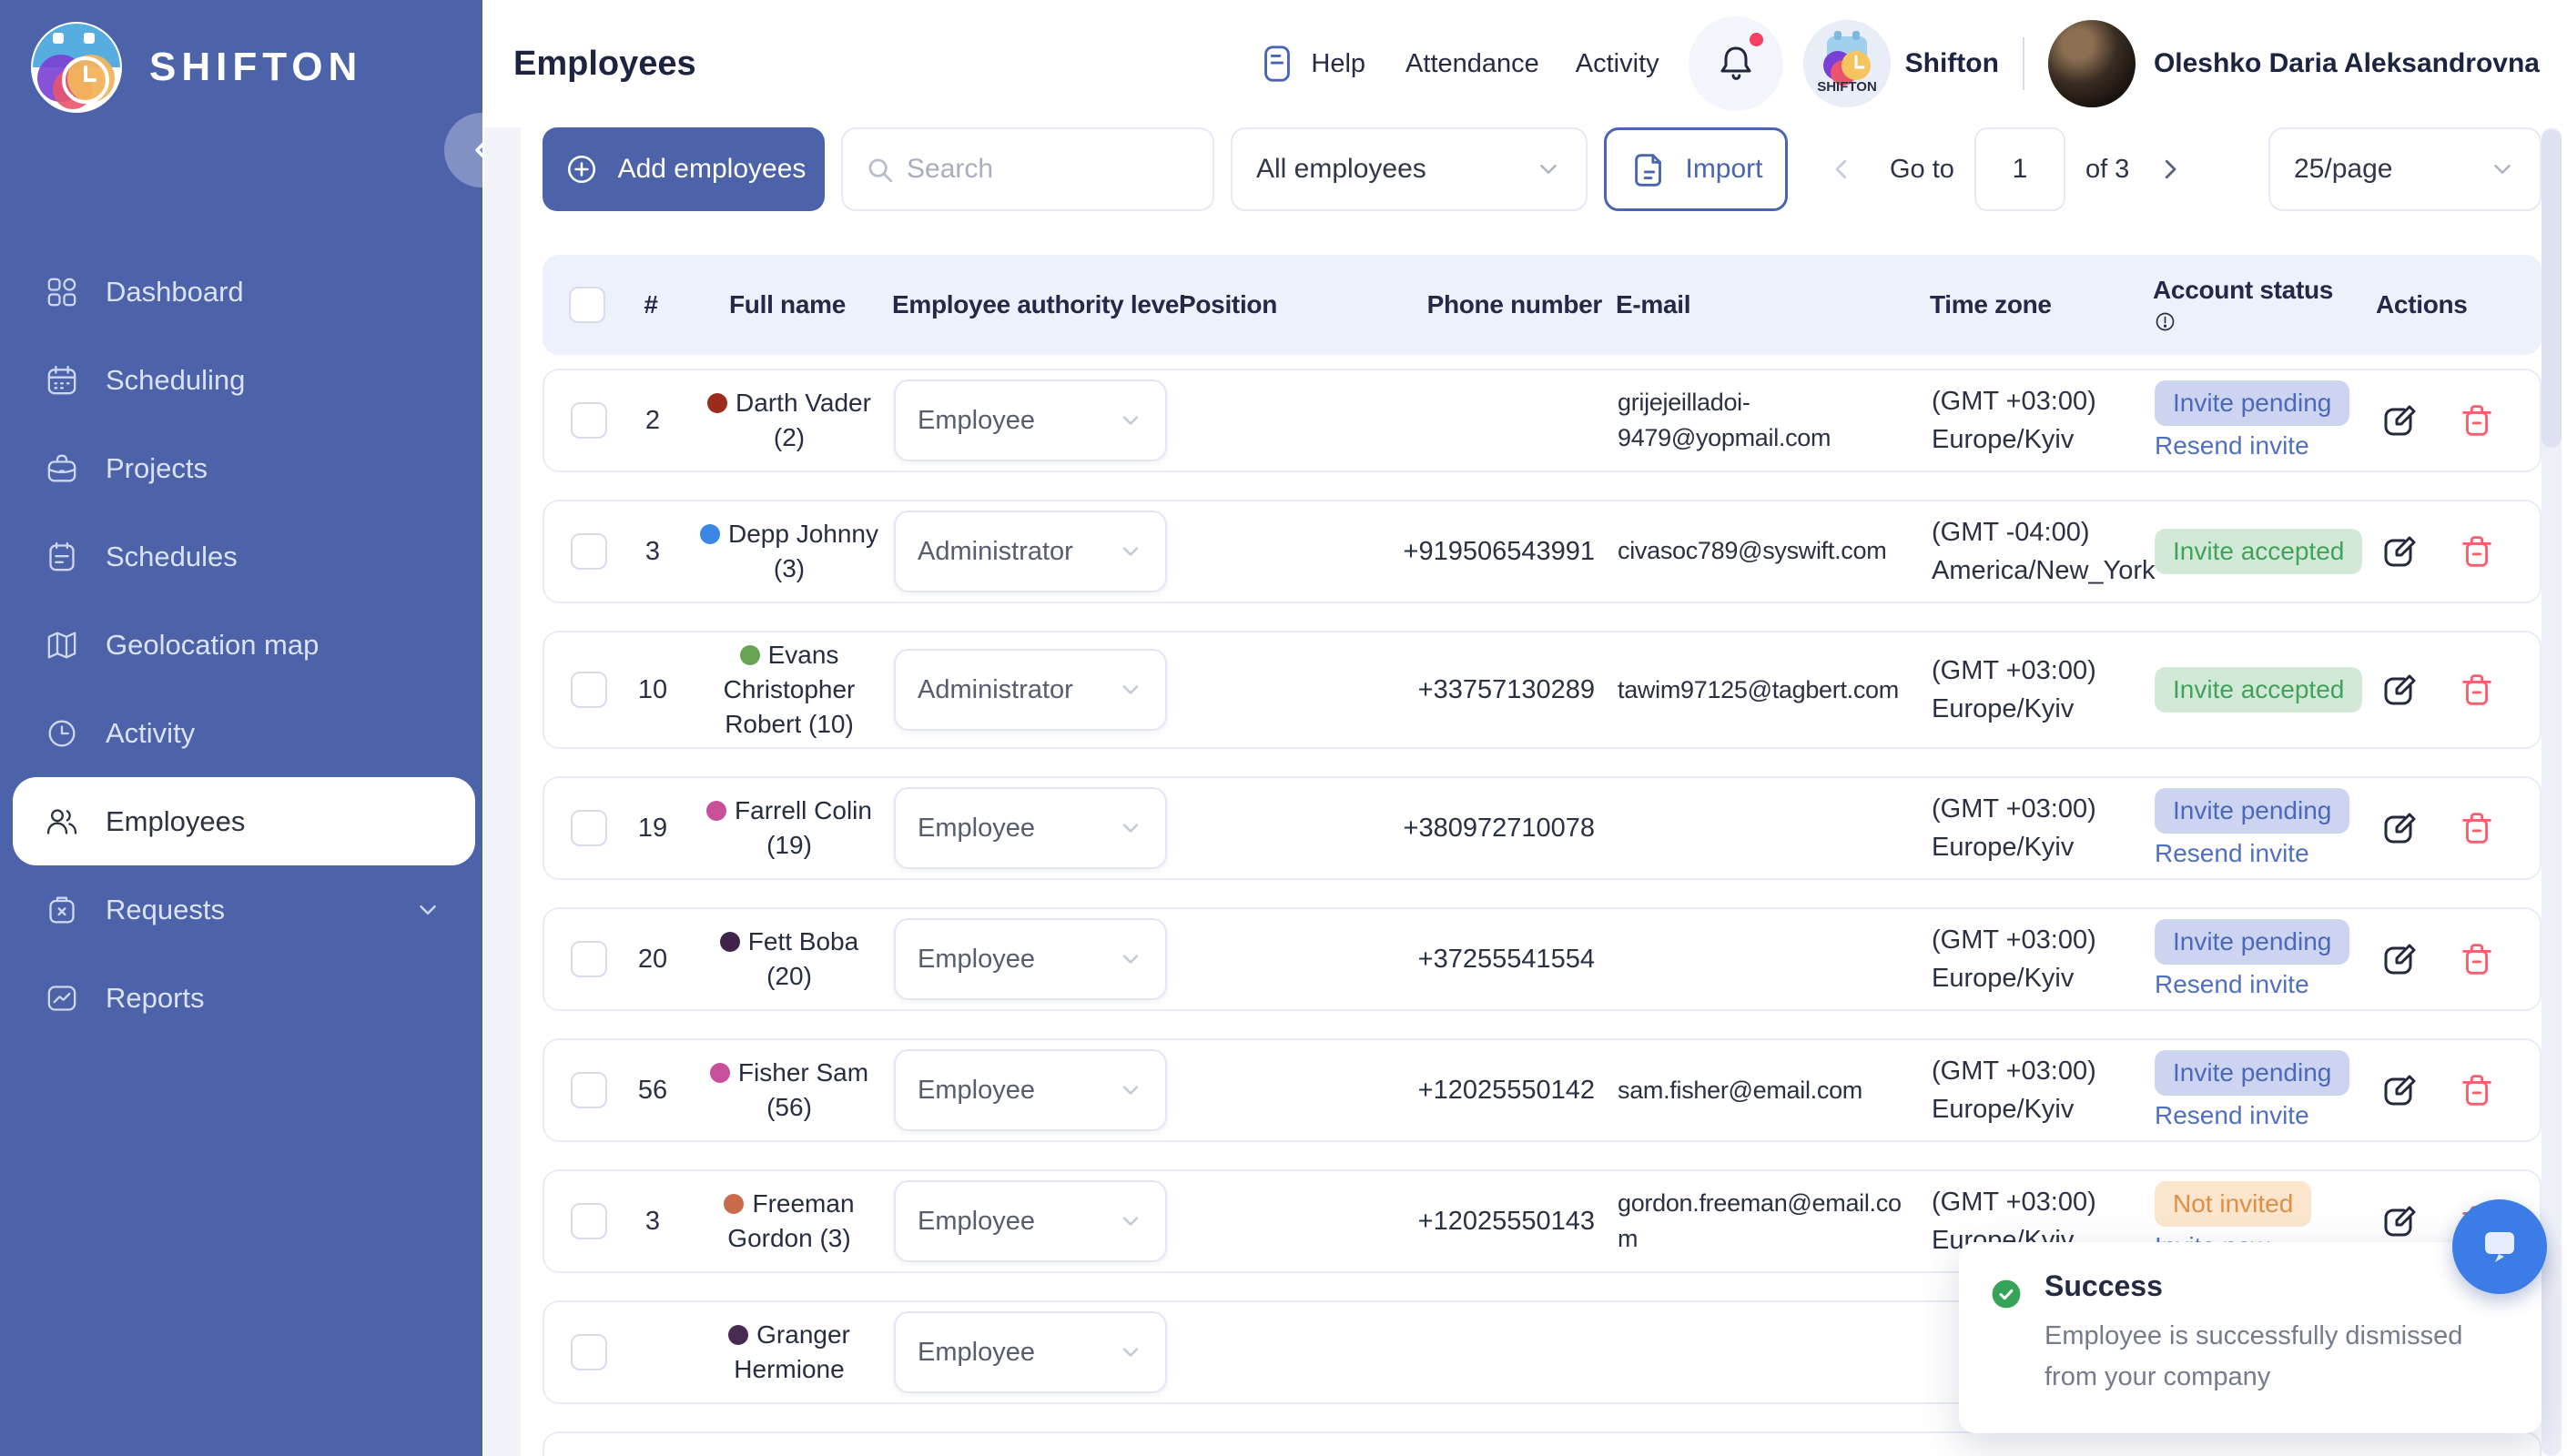 This screenshot has width=2567, height=1456. What do you see at coordinates (789, 690) in the screenshot?
I see `employee-name: Evans Christopher Robert (10)` at bounding box center [789, 690].